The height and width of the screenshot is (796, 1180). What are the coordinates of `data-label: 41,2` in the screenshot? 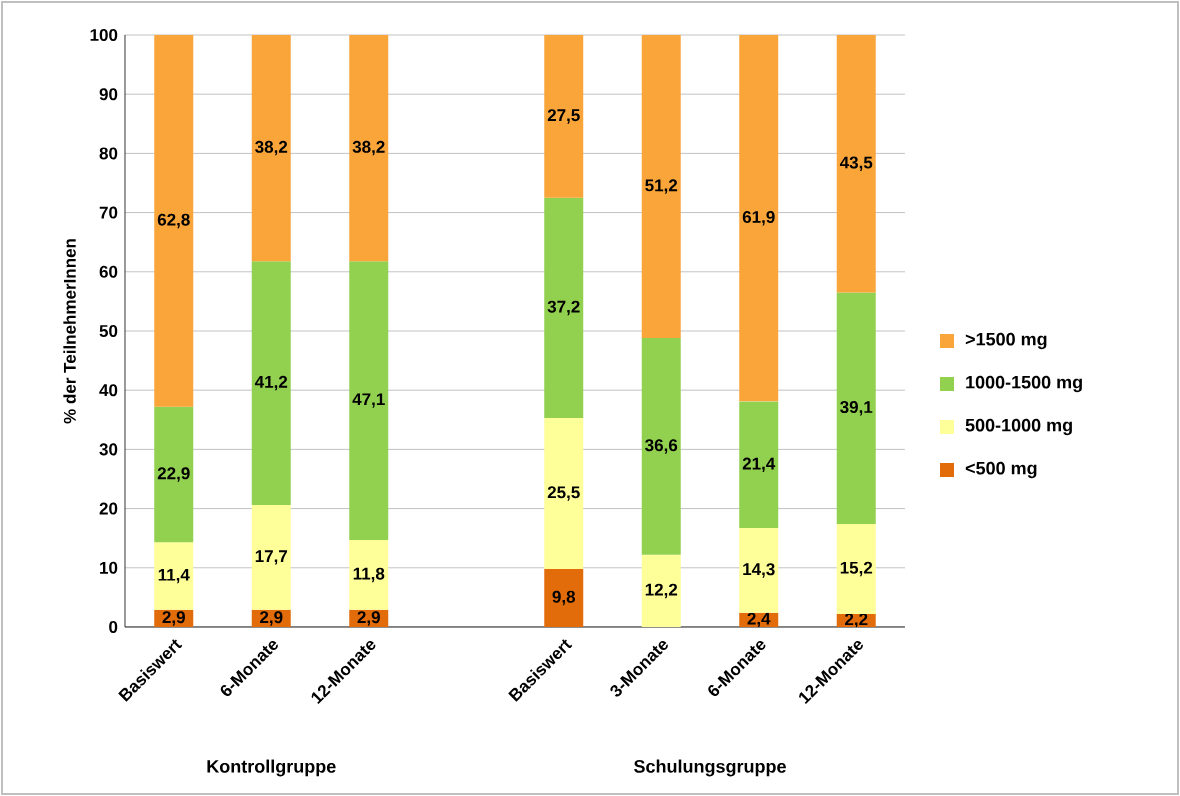 It's located at (271, 383).